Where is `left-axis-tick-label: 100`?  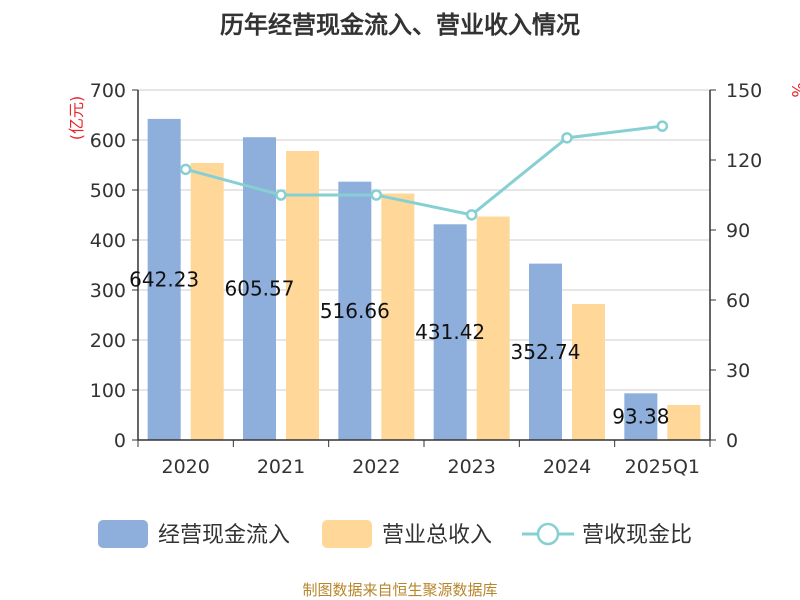 left-axis-tick-label: 100 is located at coordinates (108, 391).